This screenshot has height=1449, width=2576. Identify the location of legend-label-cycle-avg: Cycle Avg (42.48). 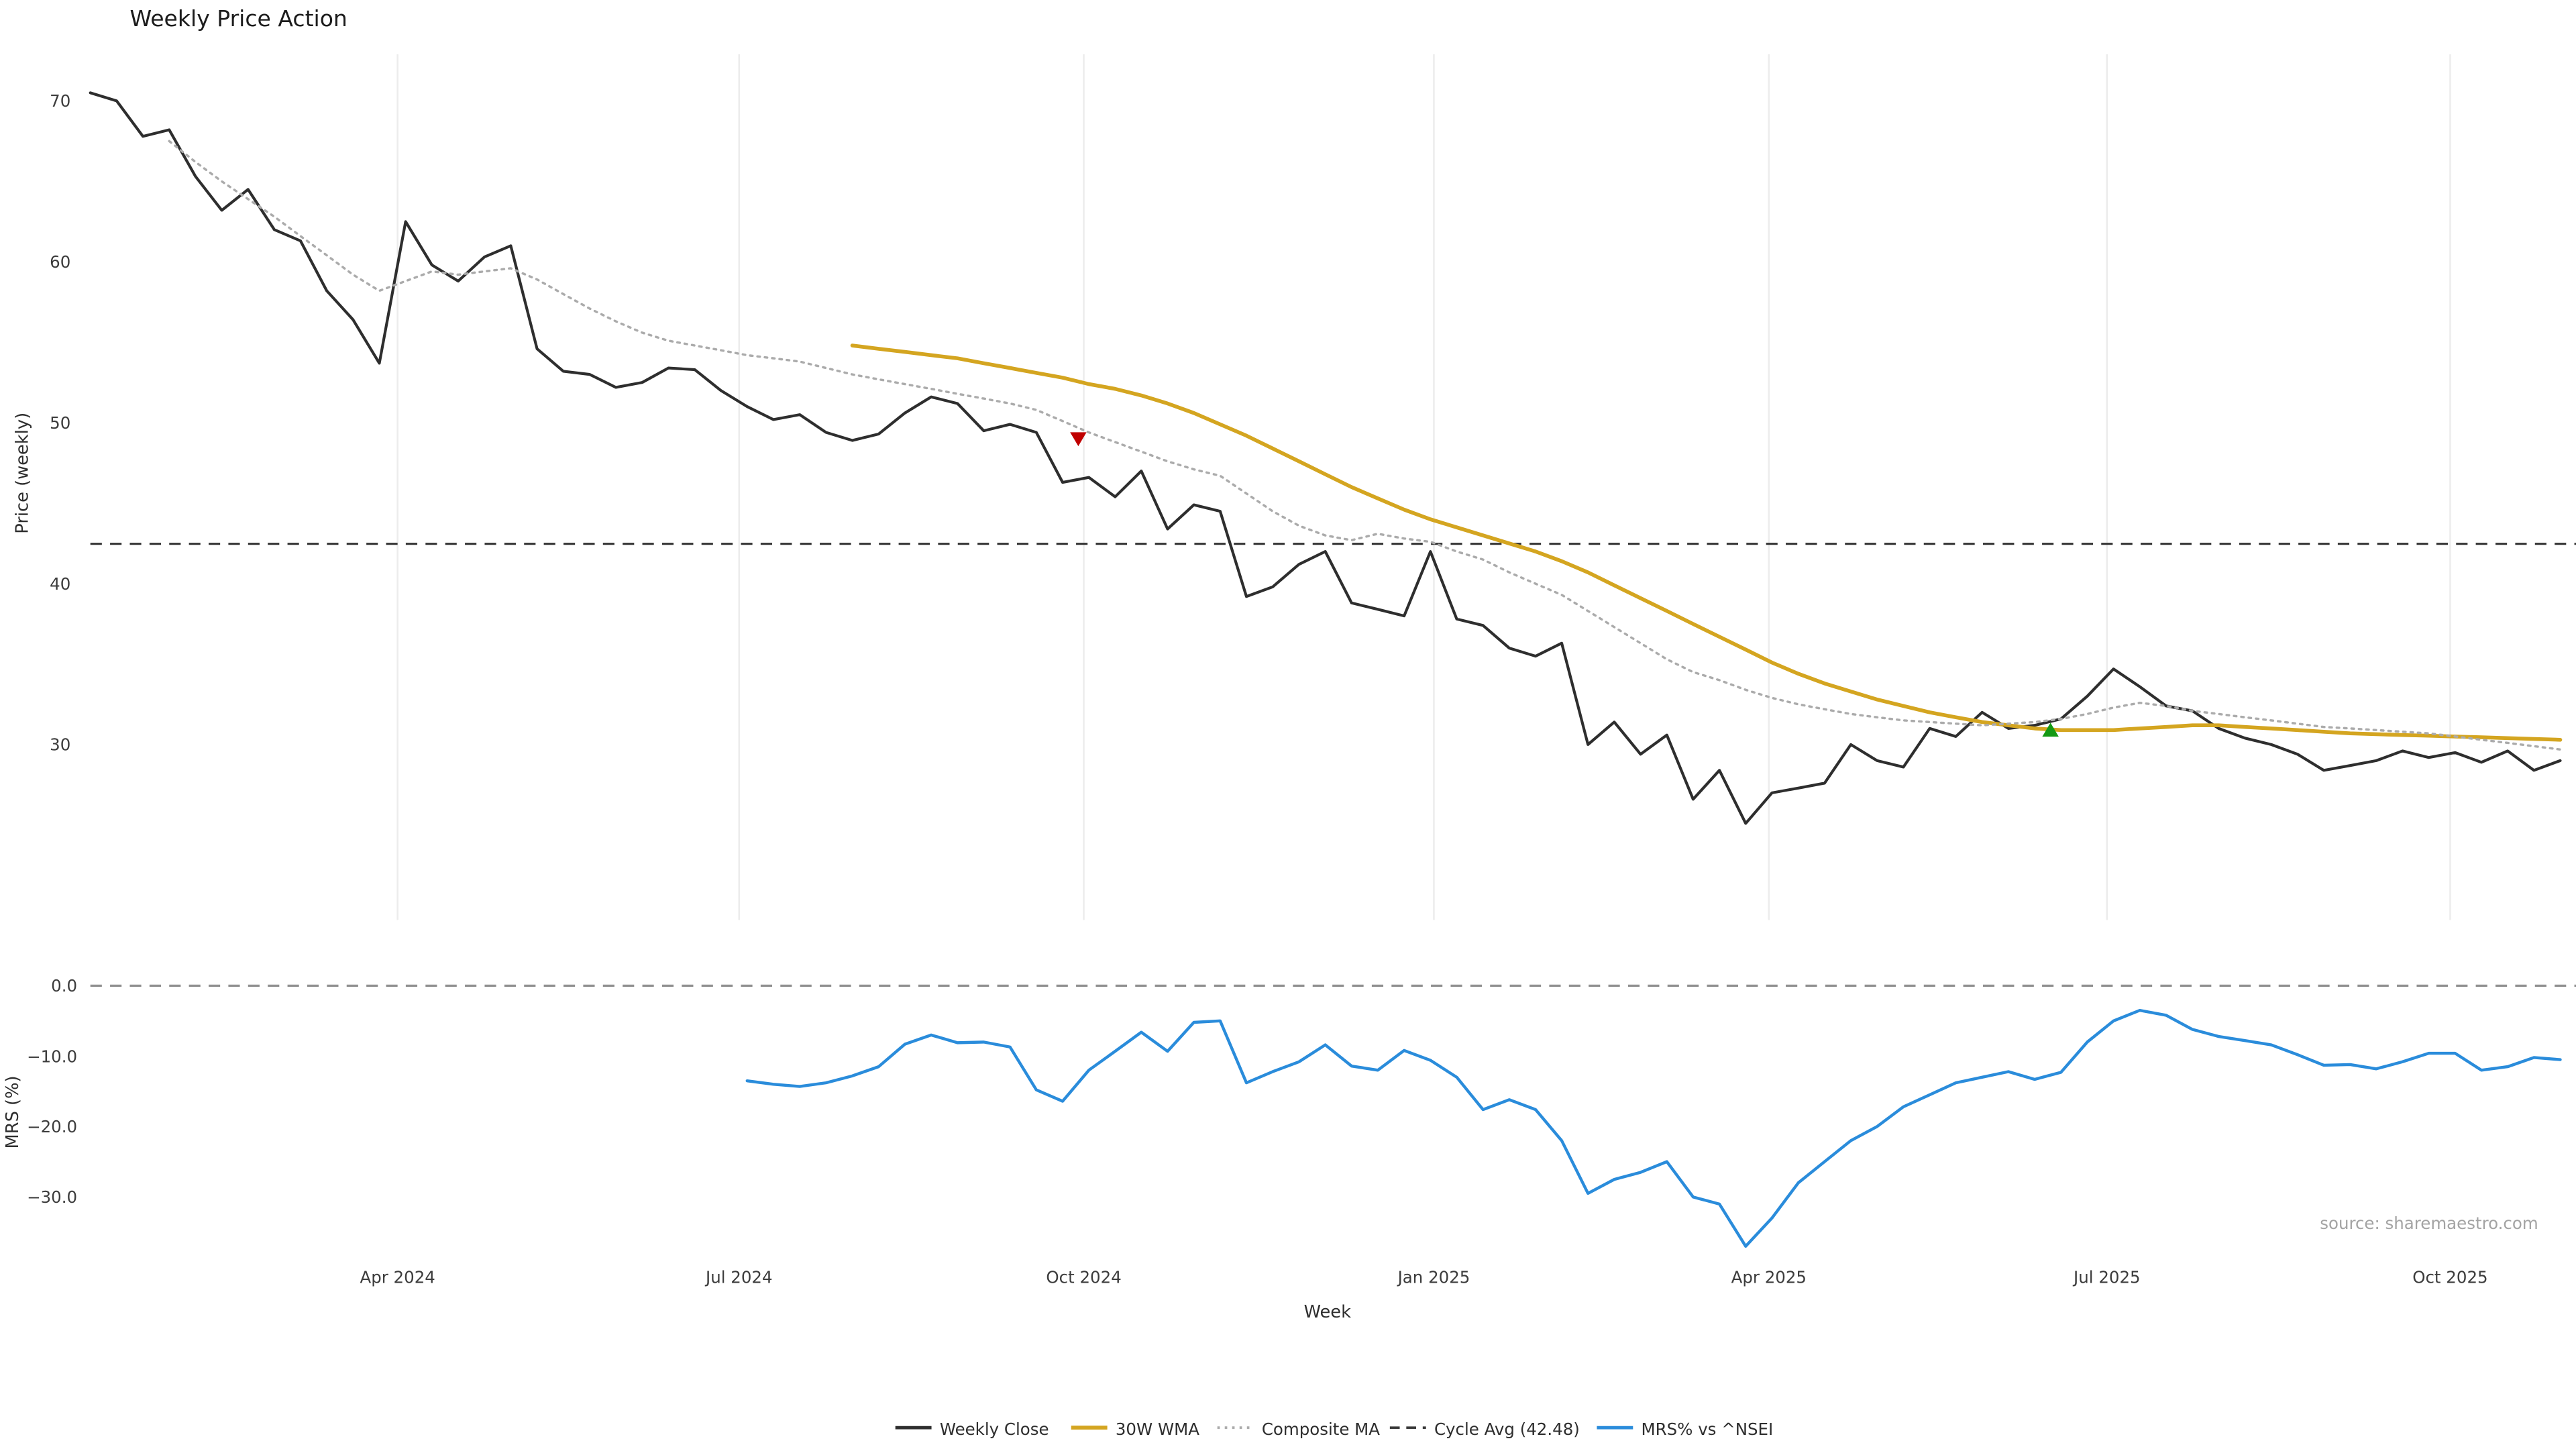
(1507, 1429).